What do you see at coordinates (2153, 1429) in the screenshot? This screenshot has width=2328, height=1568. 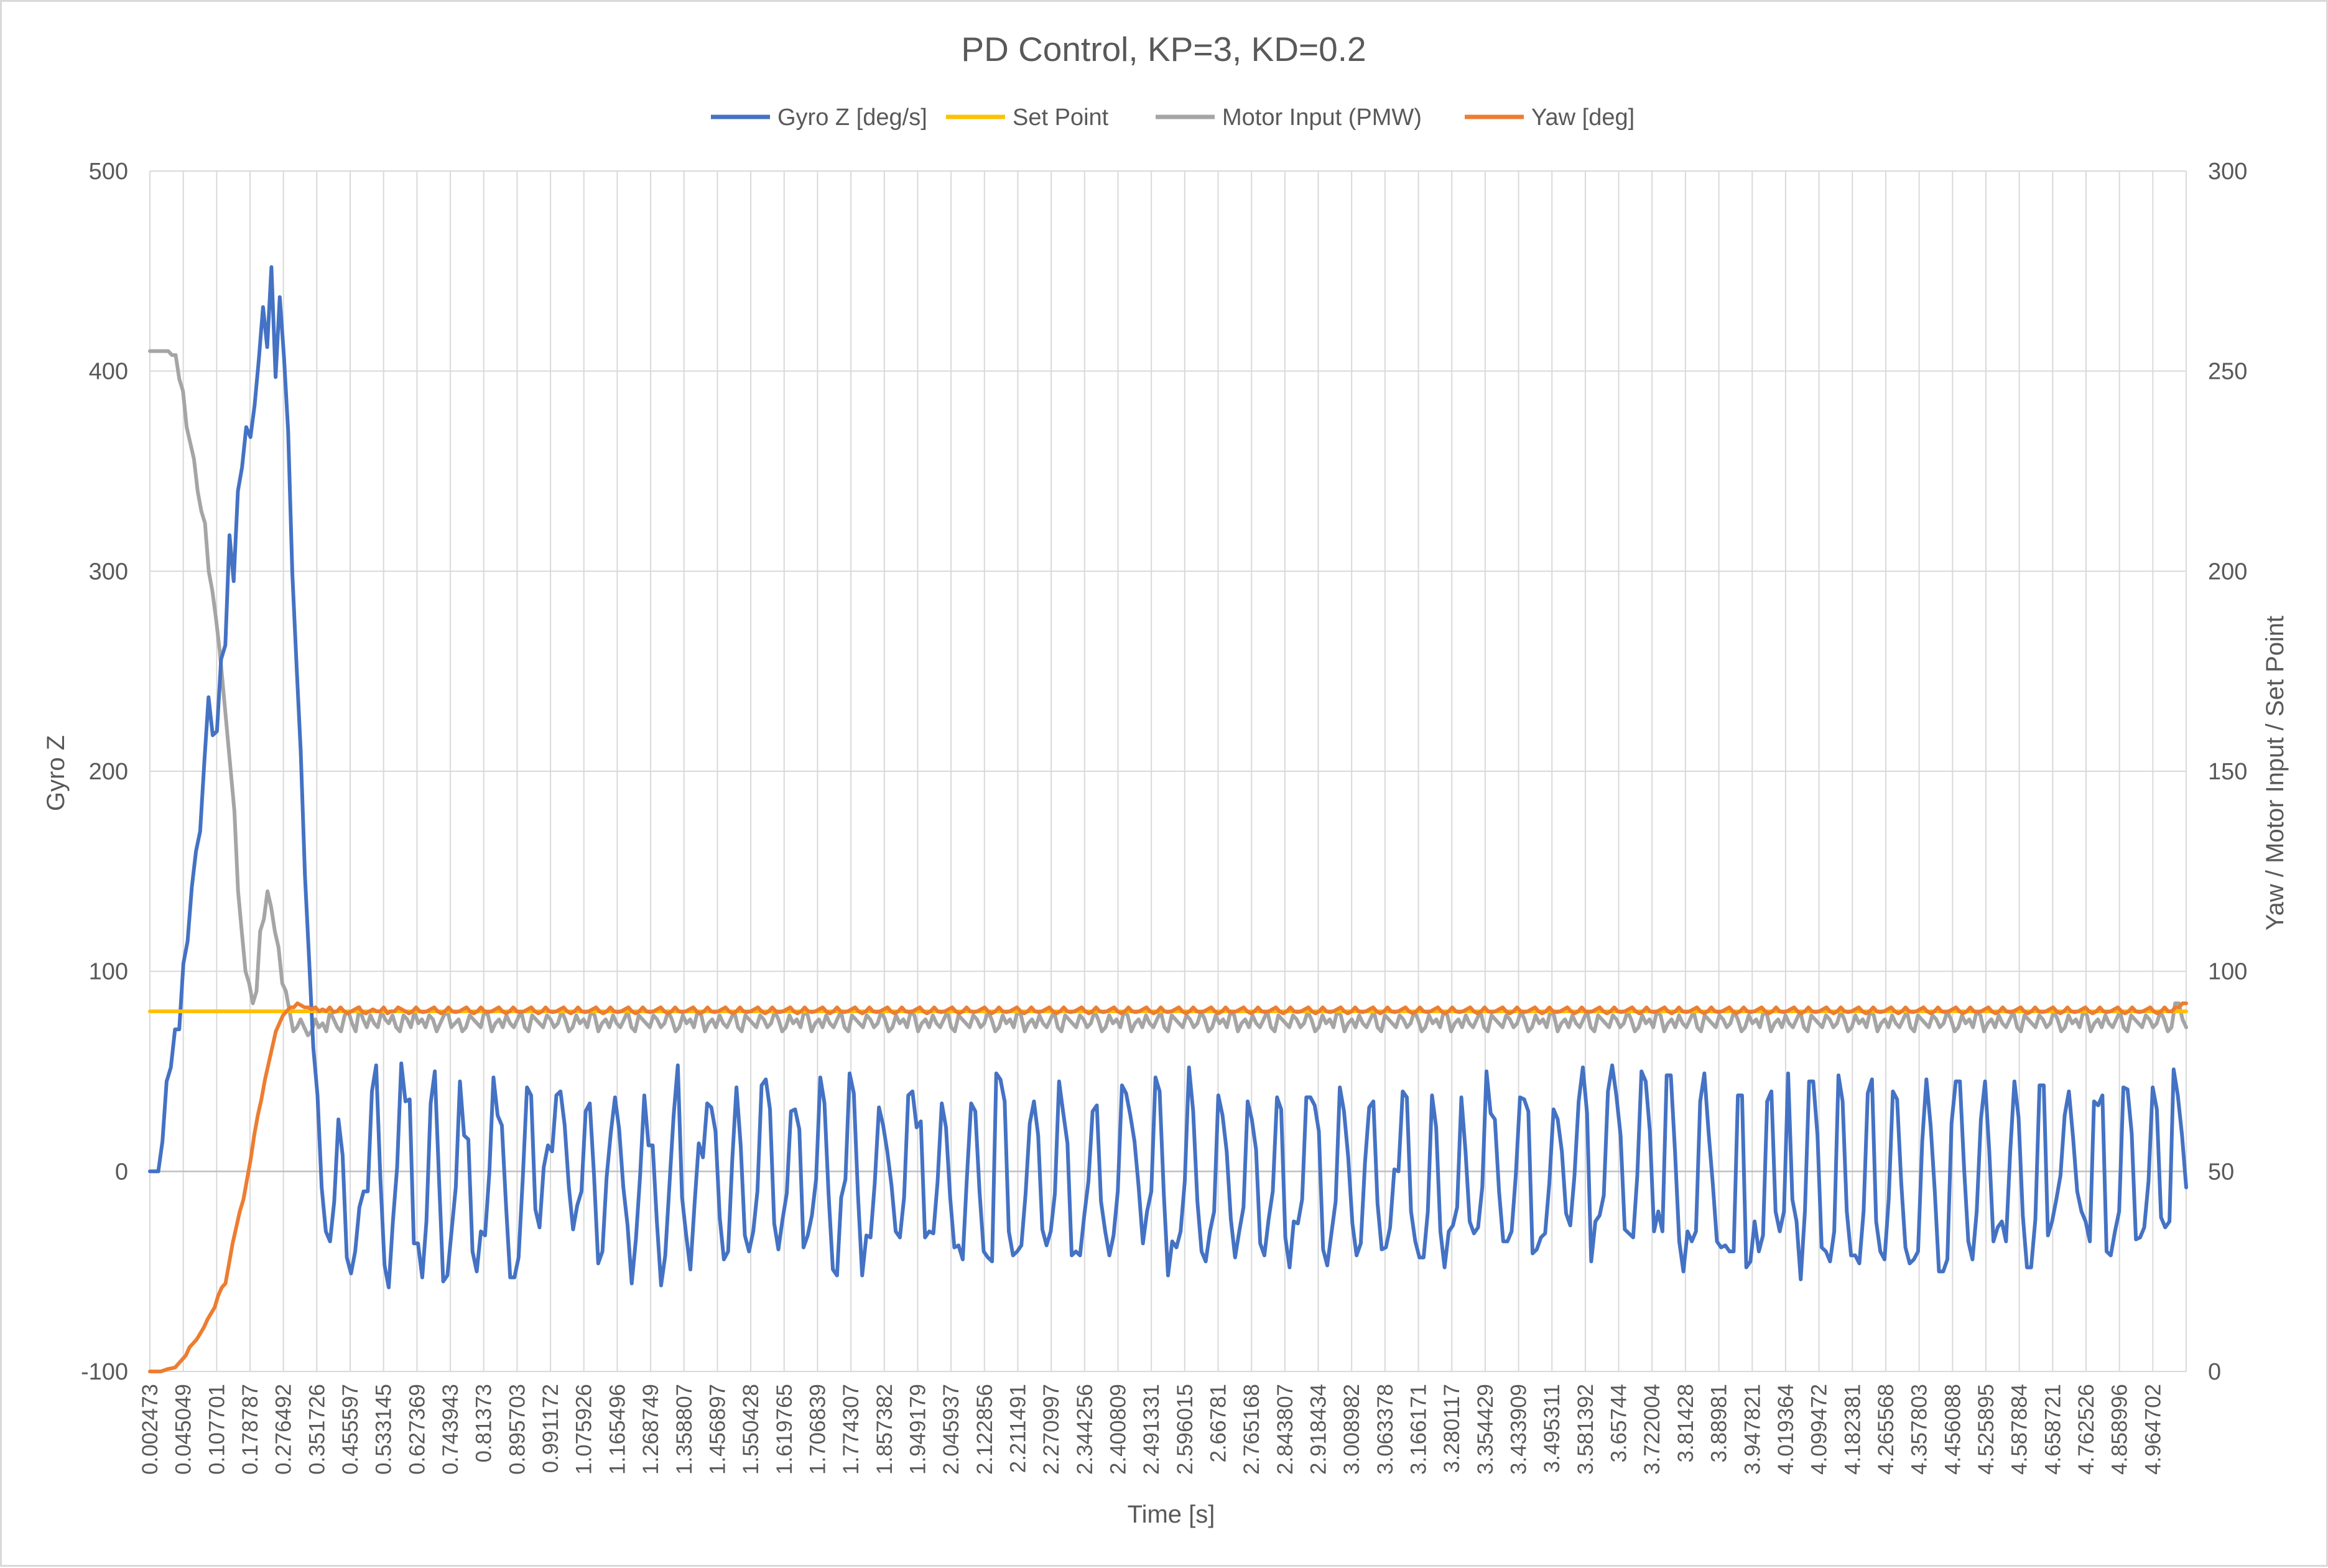 I see `x-tick-label: 4.964702` at bounding box center [2153, 1429].